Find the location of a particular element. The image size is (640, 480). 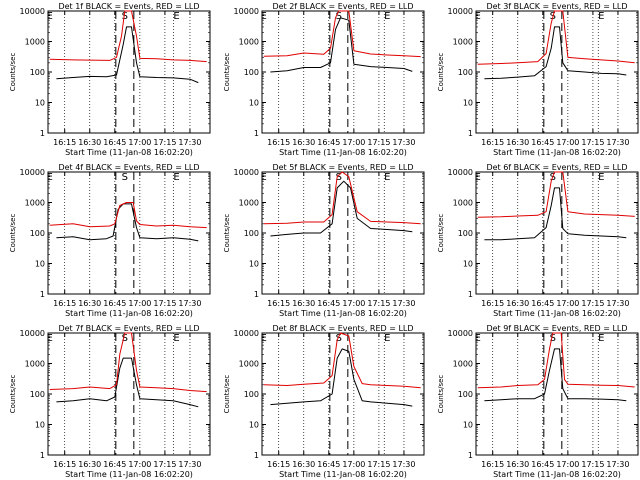

chart-title: Det 5f BLACK = Events, RED = LLD is located at coordinates (342, 167).